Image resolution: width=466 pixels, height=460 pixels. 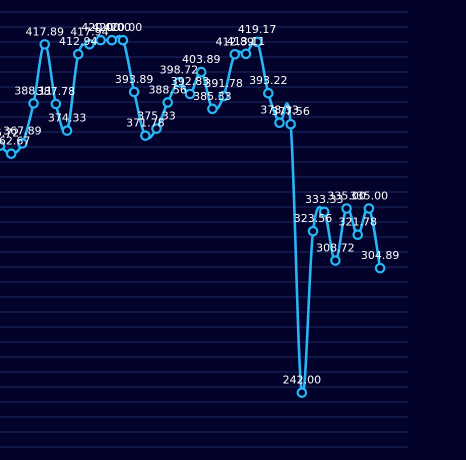 What do you see at coordinates (44, 31) in the screenshot?
I see `data-label: 417.89` at bounding box center [44, 31].